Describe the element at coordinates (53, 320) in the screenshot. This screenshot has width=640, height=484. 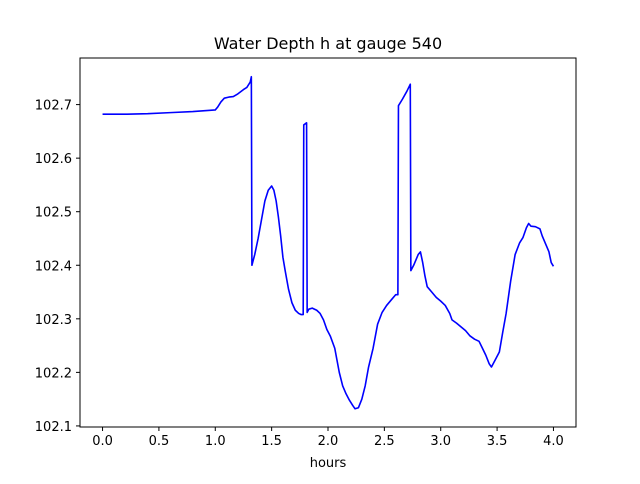
I see `y-tick-label: 102.3` at that location.